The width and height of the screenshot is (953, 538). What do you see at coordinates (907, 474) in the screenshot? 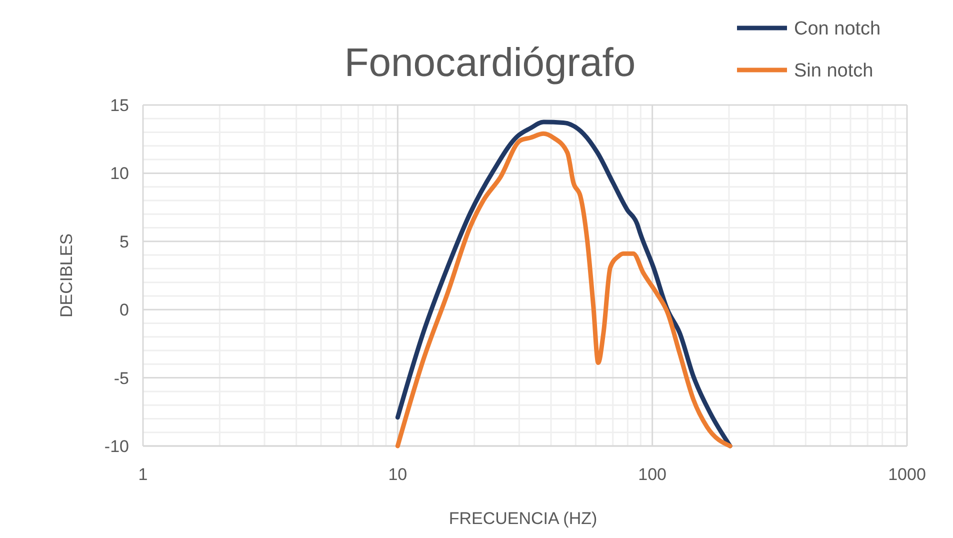
I see `x-tick-label: 1000` at bounding box center [907, 474].